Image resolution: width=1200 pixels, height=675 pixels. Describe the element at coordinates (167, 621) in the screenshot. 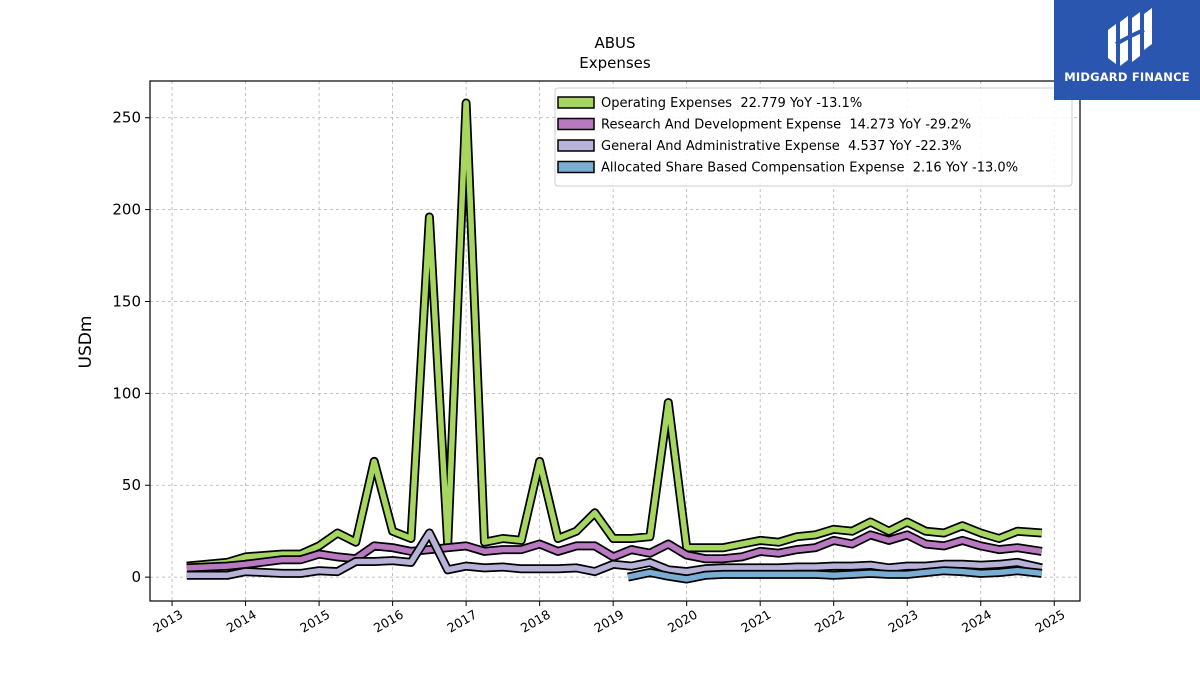

I see `x-tick-label: 2013` at that location.